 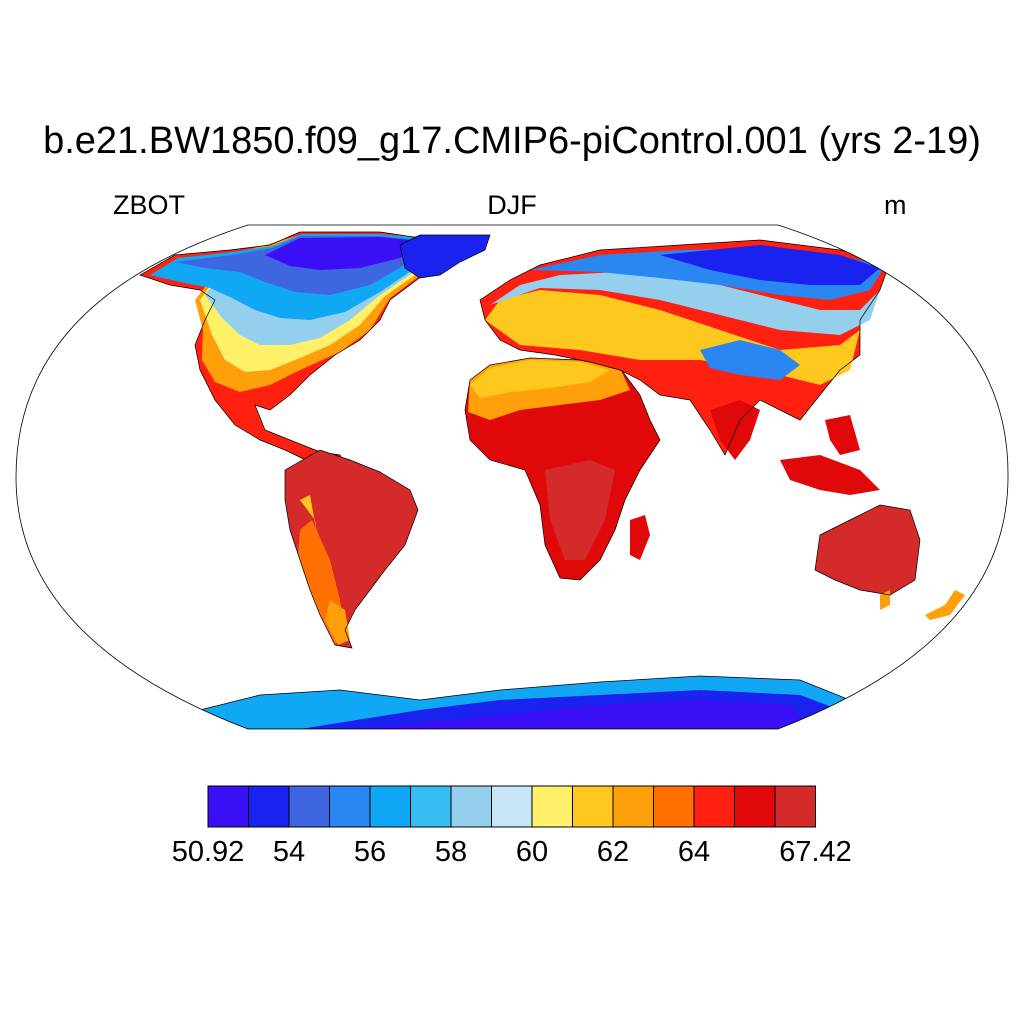 I want to click on eurasia-coast, so click(x=685, y=347).